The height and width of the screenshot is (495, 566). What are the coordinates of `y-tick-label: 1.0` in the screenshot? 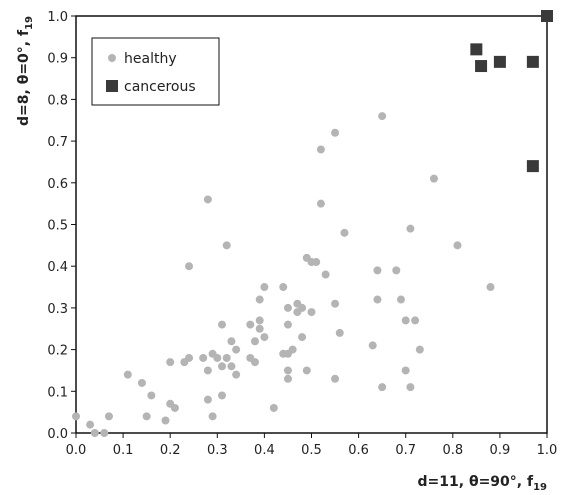 It's located at (57, 17).